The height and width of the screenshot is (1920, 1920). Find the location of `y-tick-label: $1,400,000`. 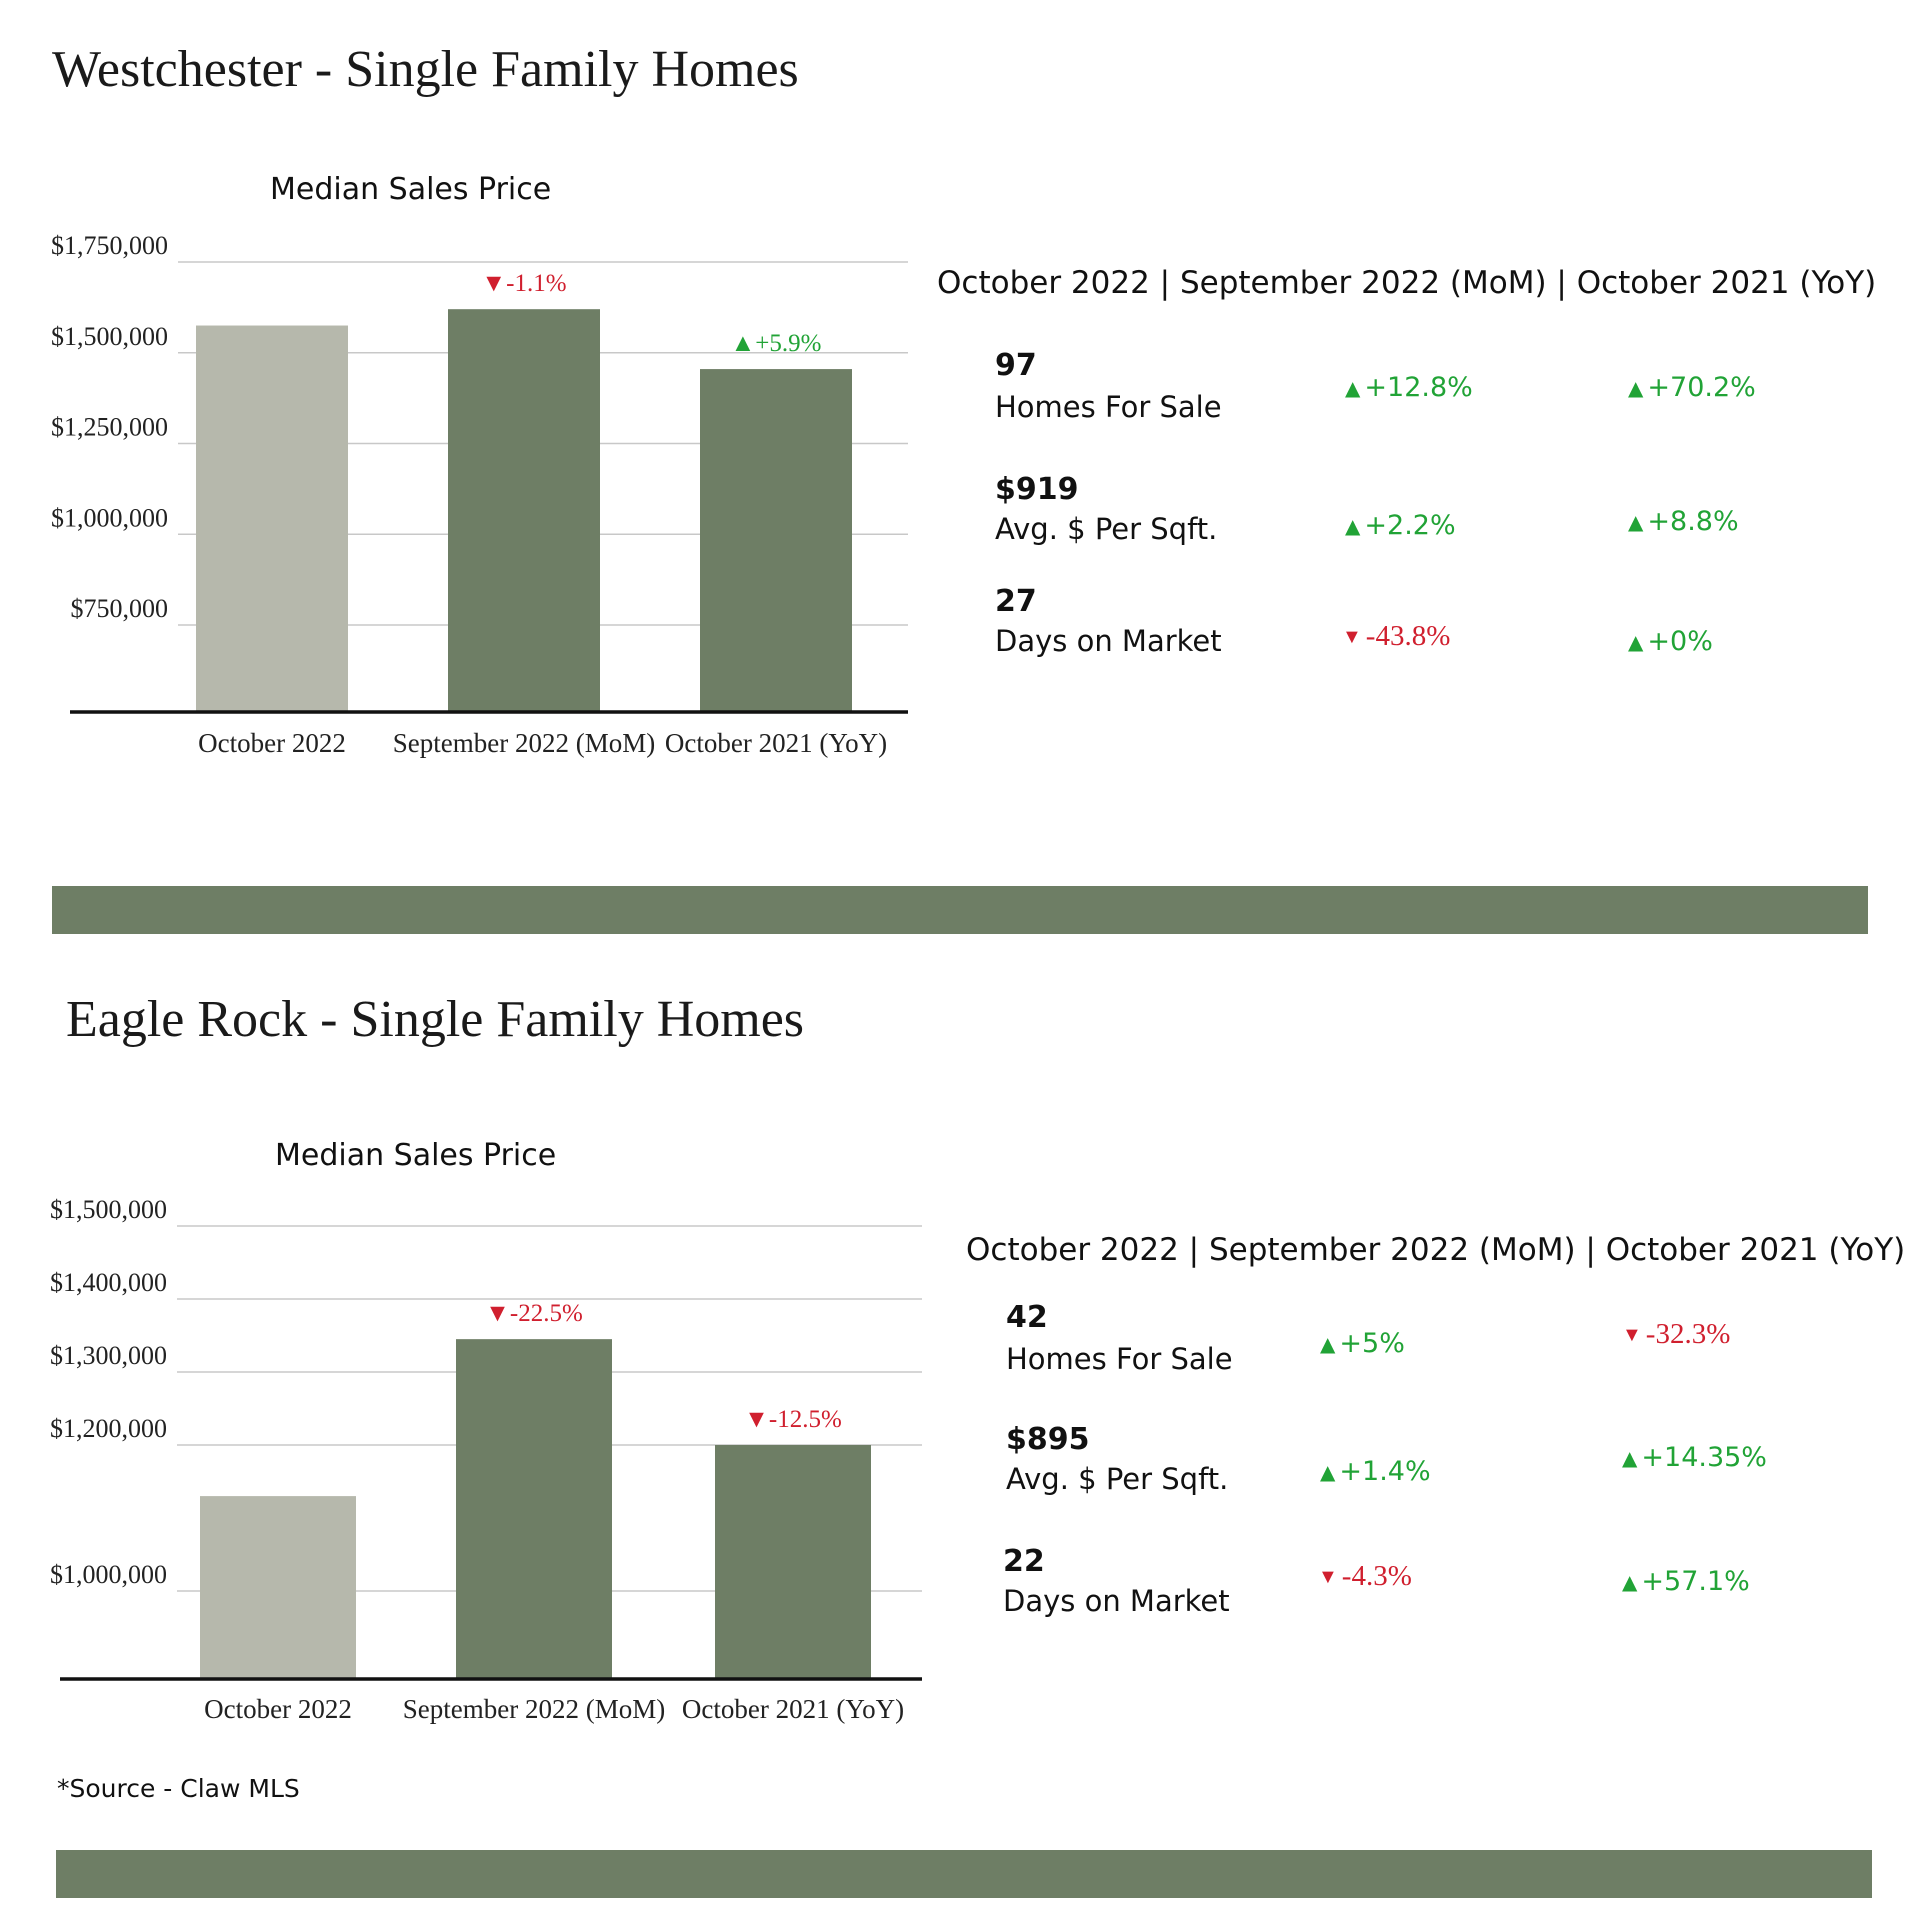

y-tick-label: $1,400,000 is located at coordinates (108, 1282).